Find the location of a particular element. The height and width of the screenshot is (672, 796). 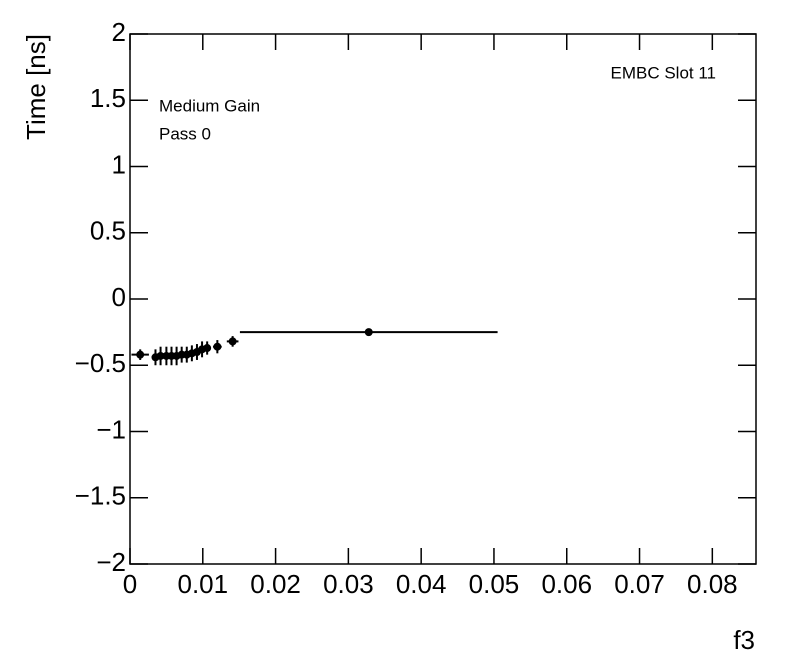

y-tick-label: 1.5 is located at coordinates (108, 98).